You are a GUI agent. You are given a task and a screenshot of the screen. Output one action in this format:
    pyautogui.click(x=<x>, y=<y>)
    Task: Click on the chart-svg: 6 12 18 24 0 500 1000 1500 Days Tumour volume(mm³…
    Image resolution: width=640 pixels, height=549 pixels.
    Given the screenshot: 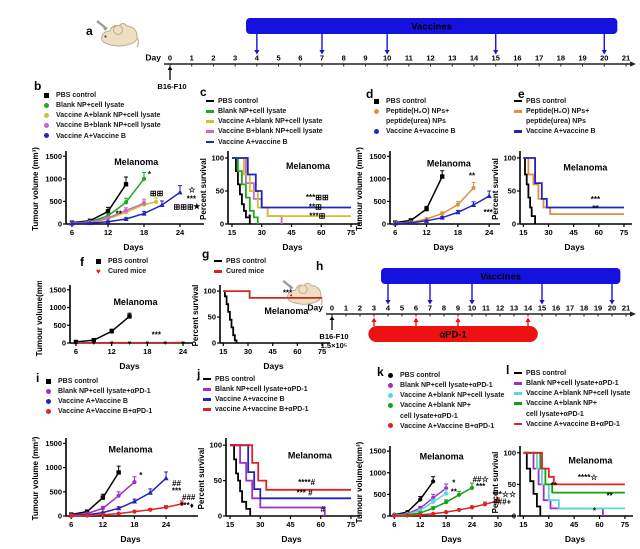 What is the action you would take?
    pyautogui.click(x=113, y=322)
    